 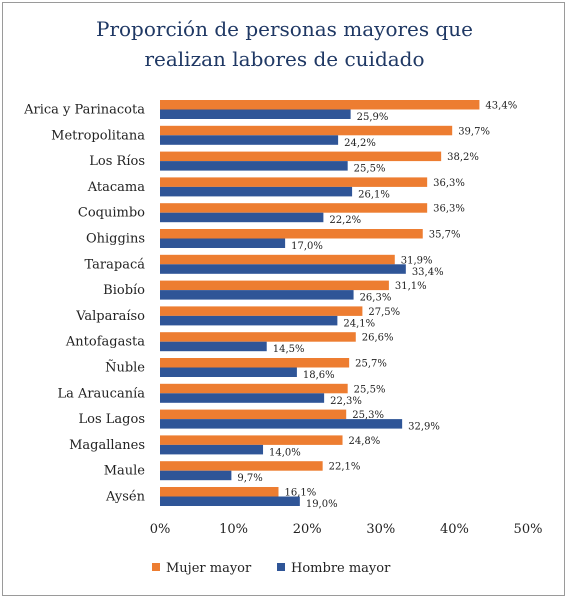 I want to click on value-label-hombre-mayor: 24,2%, so click(x=360, y=143).